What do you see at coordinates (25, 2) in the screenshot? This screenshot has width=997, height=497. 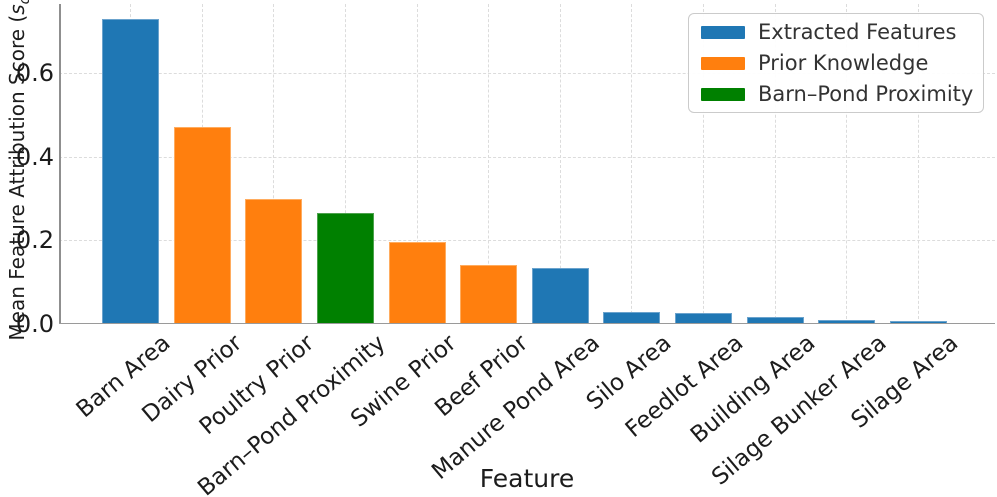 I see `y-axis-label-subscript: d` at bounding box center [25, 2].